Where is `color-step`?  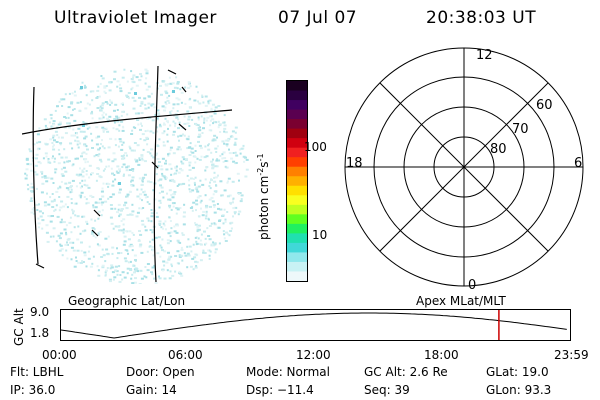
color-step is located at coordinates (297, 162).